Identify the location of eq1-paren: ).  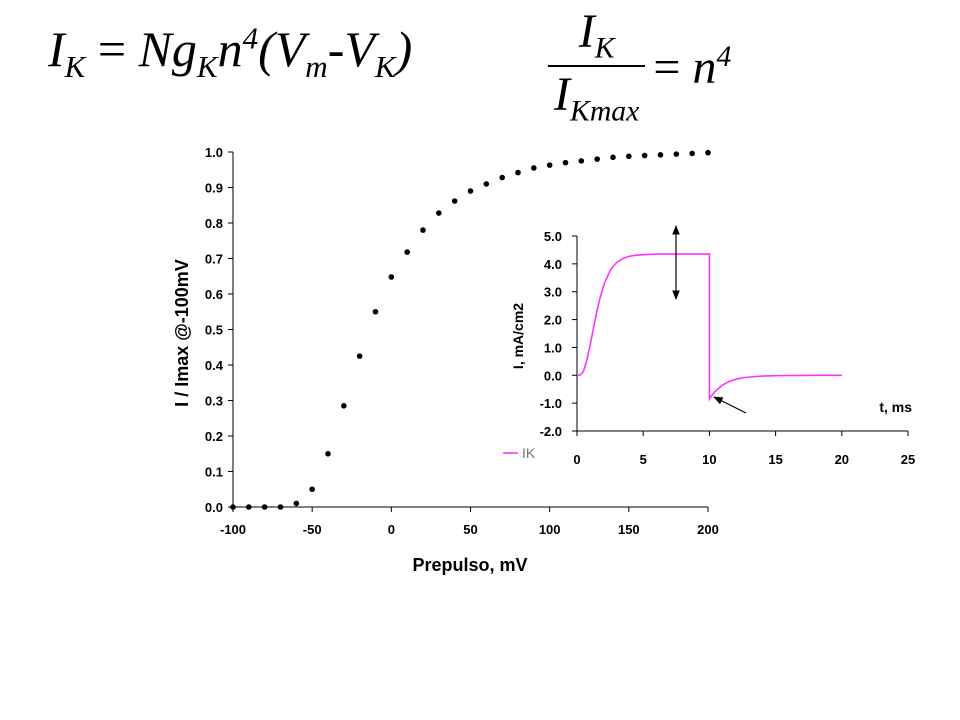
(404, 49).